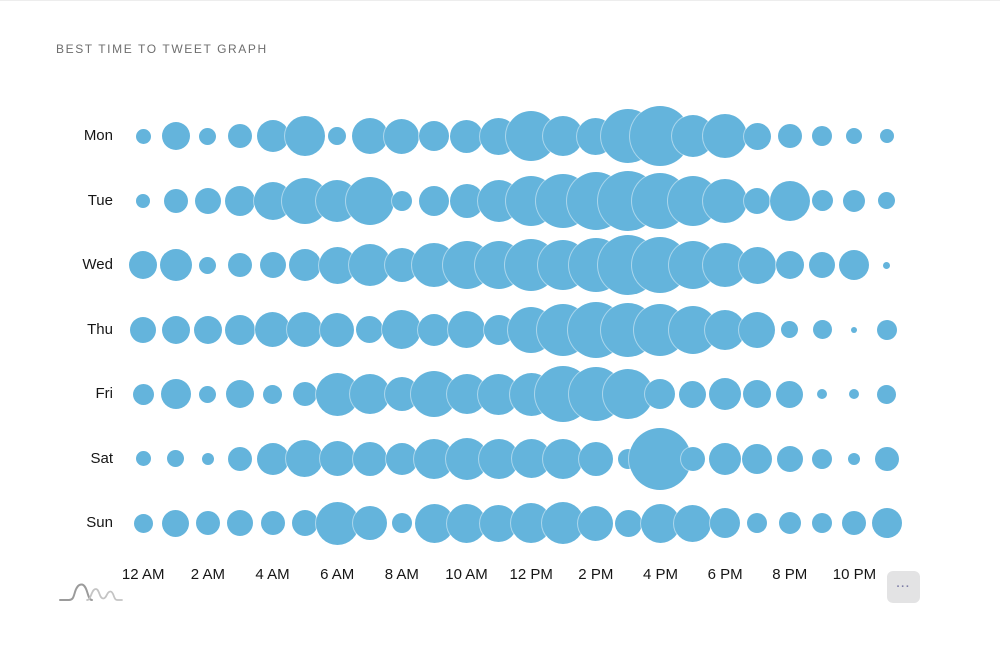 Image resolution: width=1000 pixels, height=647 pixels. What do you see at coordinates (369, 265) in the screenshot?
I see `bubble-wed-7am` at bounding box center [369, 265].